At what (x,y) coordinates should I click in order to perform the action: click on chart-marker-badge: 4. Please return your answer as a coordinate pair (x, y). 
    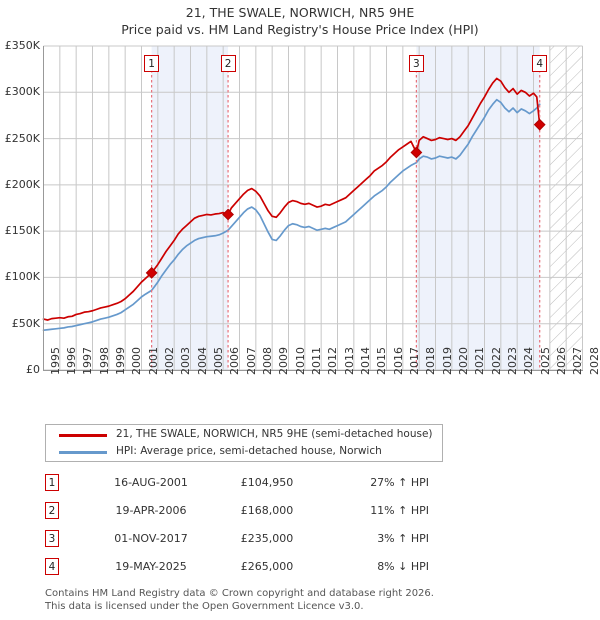
    Looking at the image, I should click on (540, 63).